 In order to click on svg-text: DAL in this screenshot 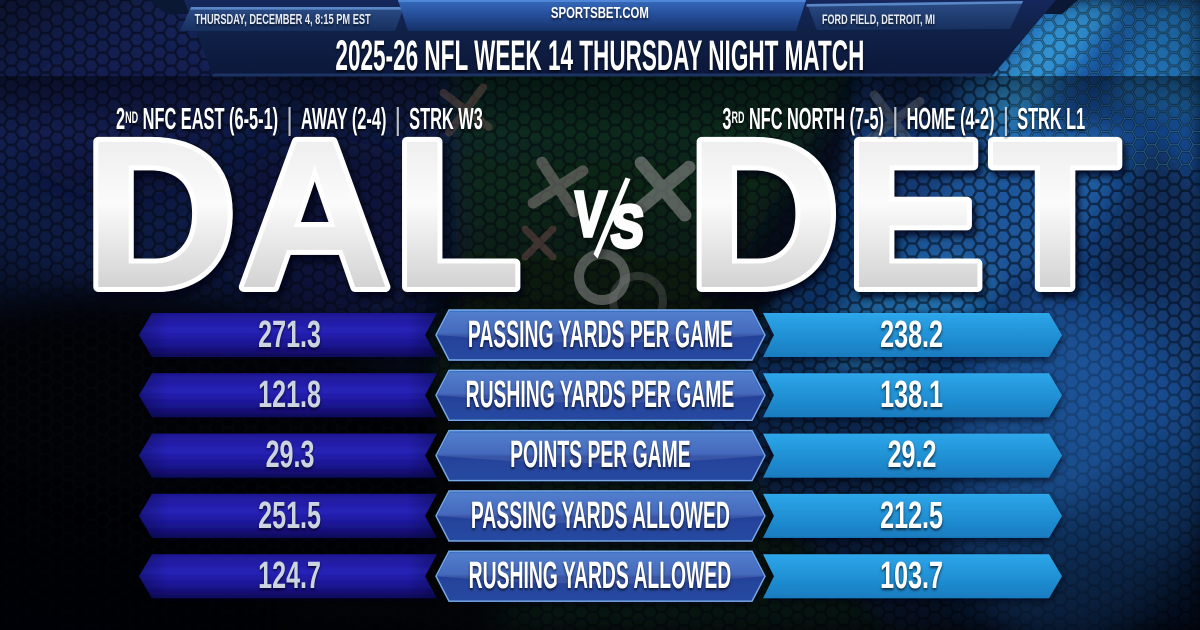, I will do `click(304, 214)`.